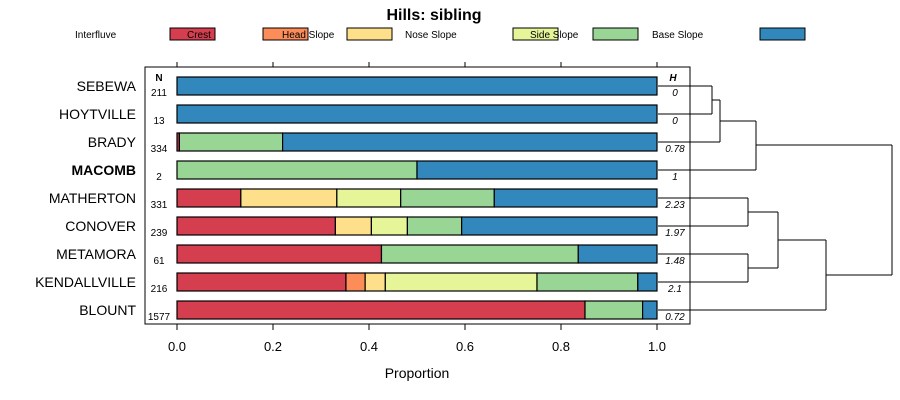 The height and width of the screenshot is (400, 900). What do you see at coordinates (417, 373) in the screenshot?
I see `x-axis-label: Proportion` at bounding box center [417, 373].